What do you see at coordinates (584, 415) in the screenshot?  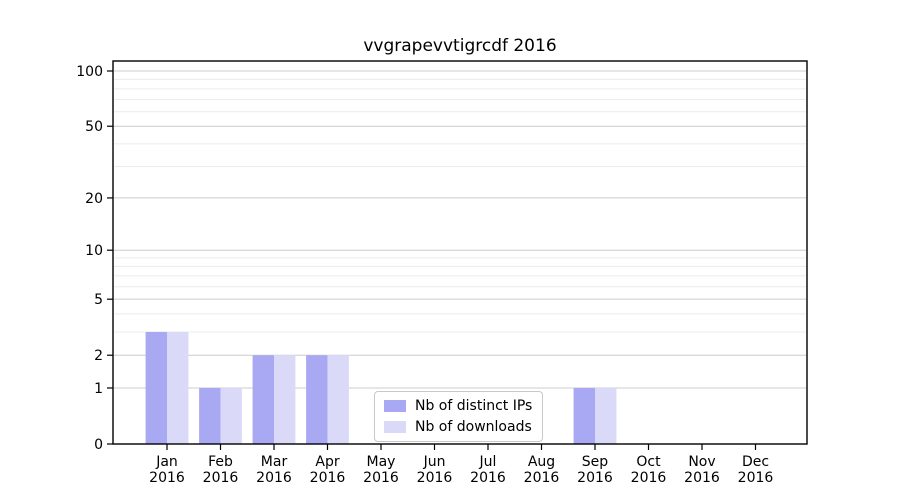 I see `bar-sep-series0` at bounding box center [584, 415].